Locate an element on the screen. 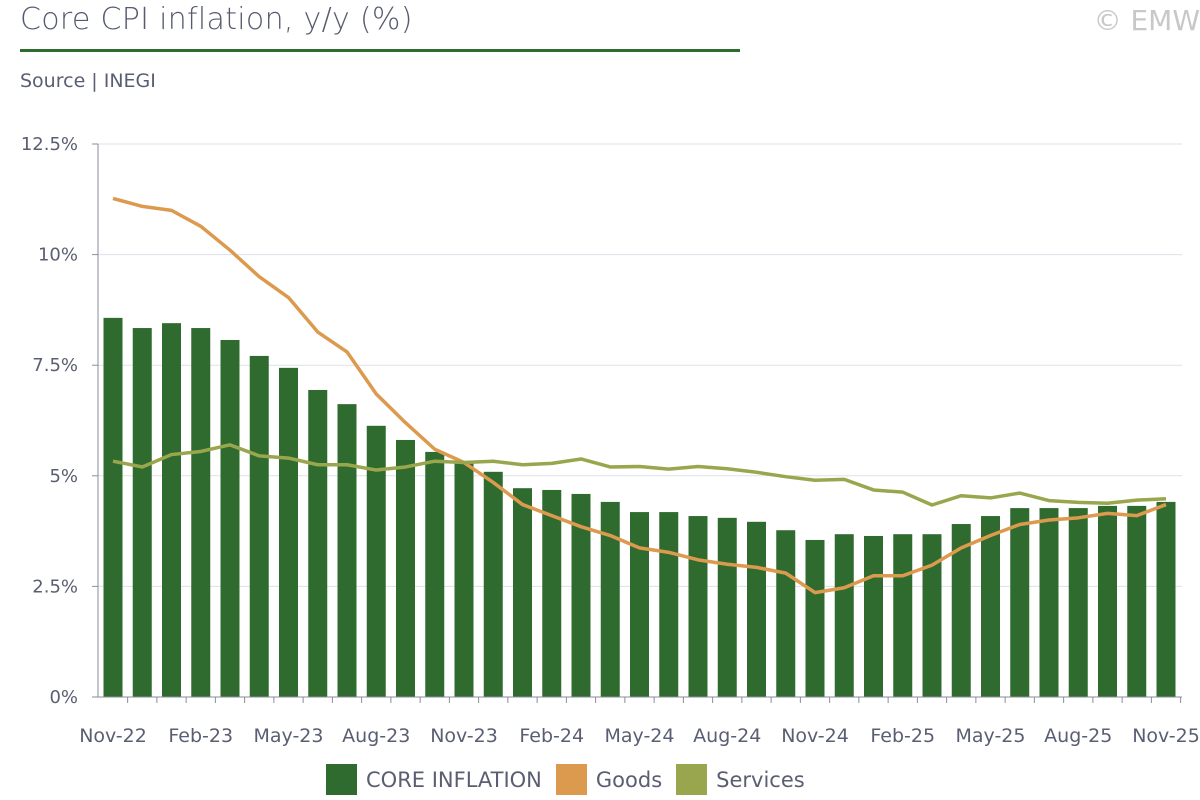 The image size is (1200, 800). x-tick-label: Feb-25 is located at coordinates (902, 736).